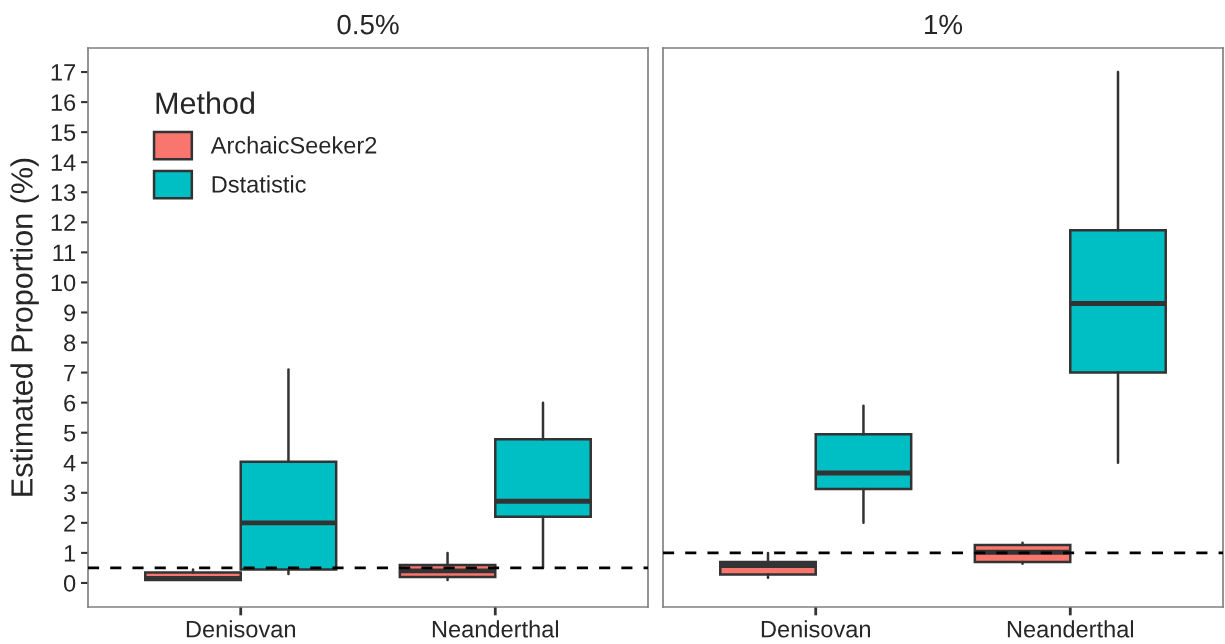 Image resolution: width=1225 pixels, height=644 pixels. What do you see at coordinates (205, 103) in the screenshot?
I see `legend-title: Method` at bounding box center [205, 103].